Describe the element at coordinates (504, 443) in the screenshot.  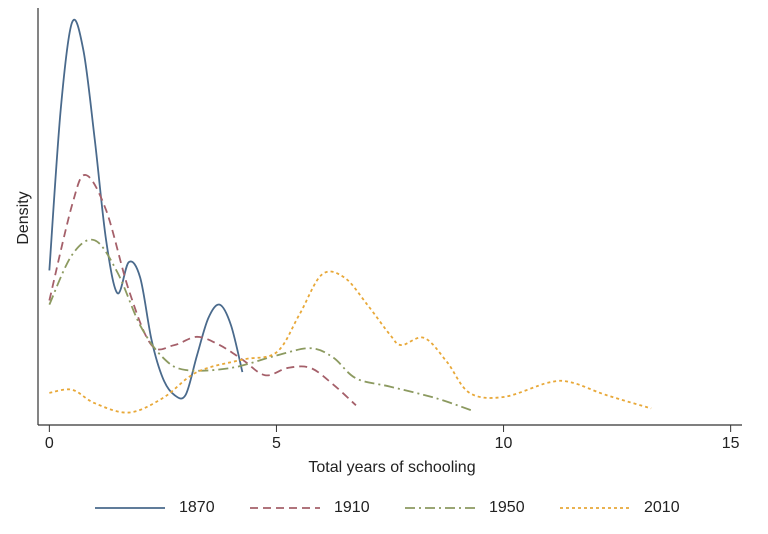
I see `x-tick-label: 10` at that location.